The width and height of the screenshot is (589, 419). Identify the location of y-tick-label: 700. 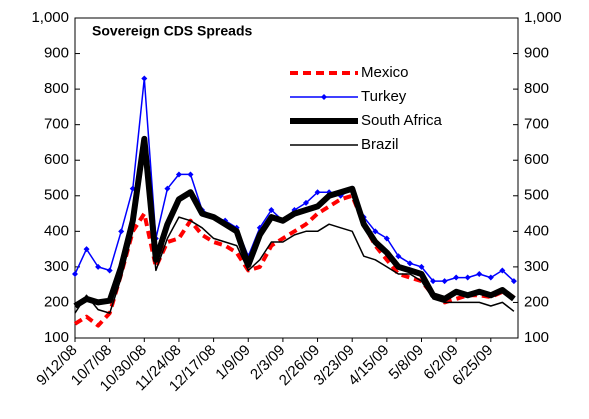
(56, 124).